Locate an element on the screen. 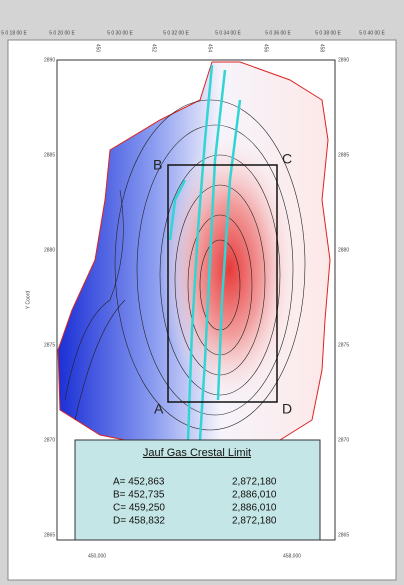  right-tick-label: 2875 is located at coordinates (343, 345).